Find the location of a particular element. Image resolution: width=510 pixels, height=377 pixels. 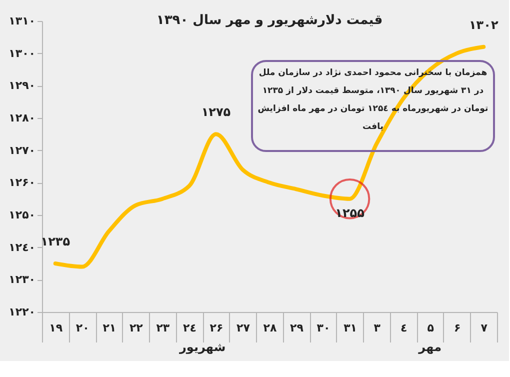

x-tick-label: ۷ is located at coordinates (484, 328).